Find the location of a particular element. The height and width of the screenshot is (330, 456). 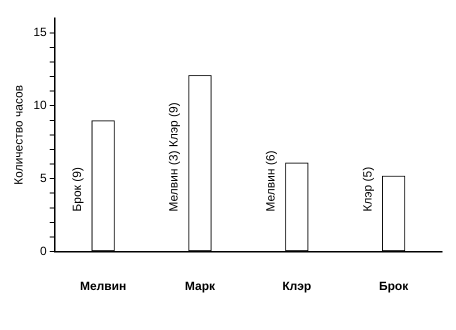

annotation: Клэр (5) is located at coordinates (367, 189).